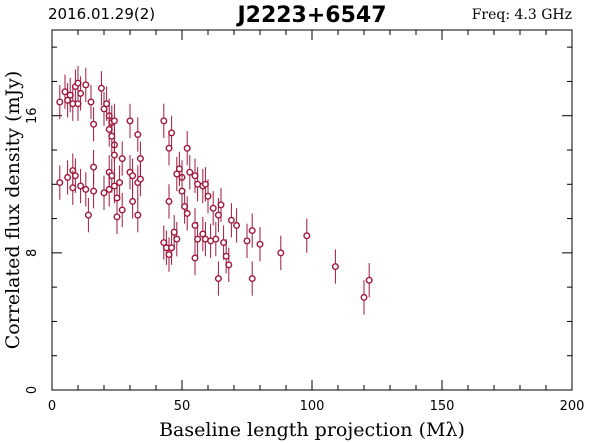 Image resolution: width=590 pixels, height=443 pixels. What do you see at coordinates (522, 15) in the screenshot?
I see `frequency-label: Freq: 4.3 GHz` at bounding box center [522, 15].